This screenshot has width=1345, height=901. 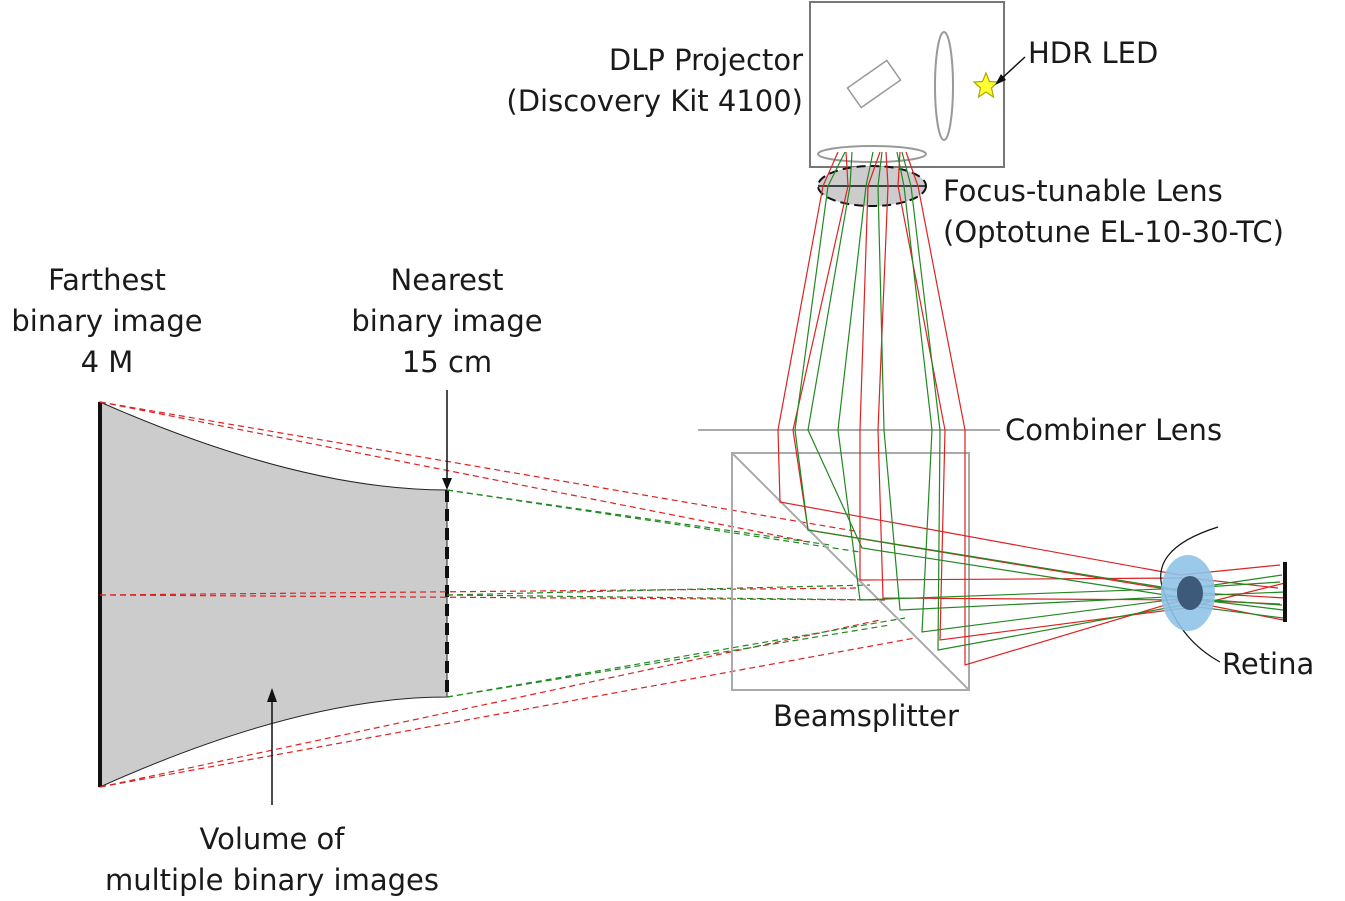 I want to click on nearest-image-label: Nearest binary image 15 cm, so click(x=446, y=321).